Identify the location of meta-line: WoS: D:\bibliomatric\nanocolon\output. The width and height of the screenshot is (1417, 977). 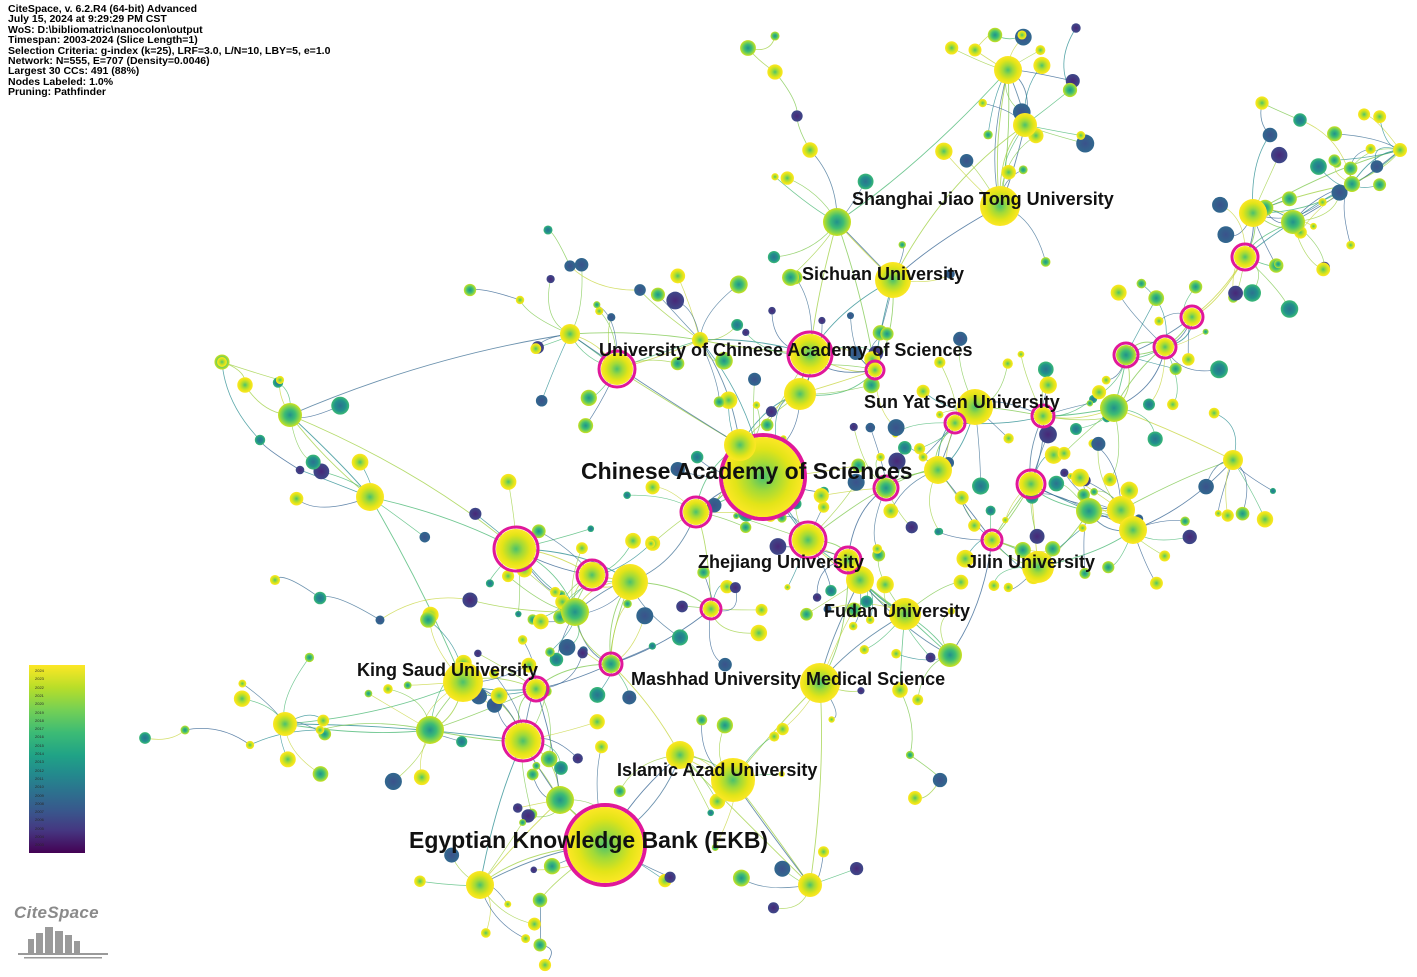
(105, 29).